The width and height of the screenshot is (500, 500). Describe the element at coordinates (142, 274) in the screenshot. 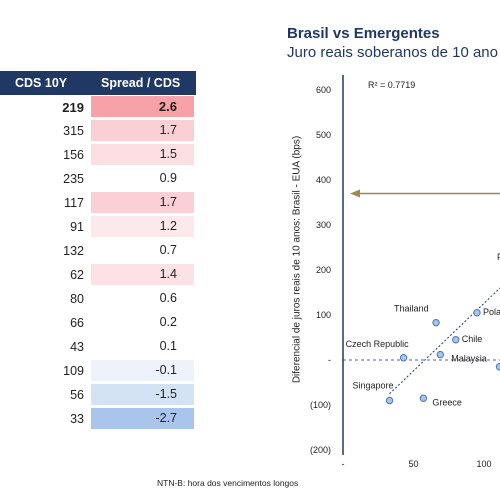

I see `spread-cell: 1.4` at that location.